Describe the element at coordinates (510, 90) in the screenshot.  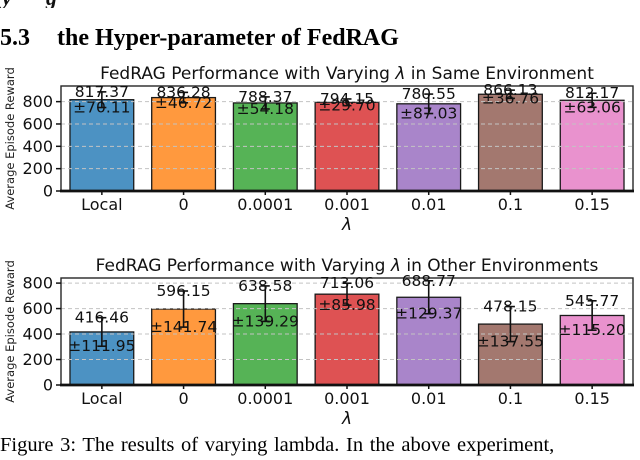
I see `bar-value-label: 866.13` at that location.